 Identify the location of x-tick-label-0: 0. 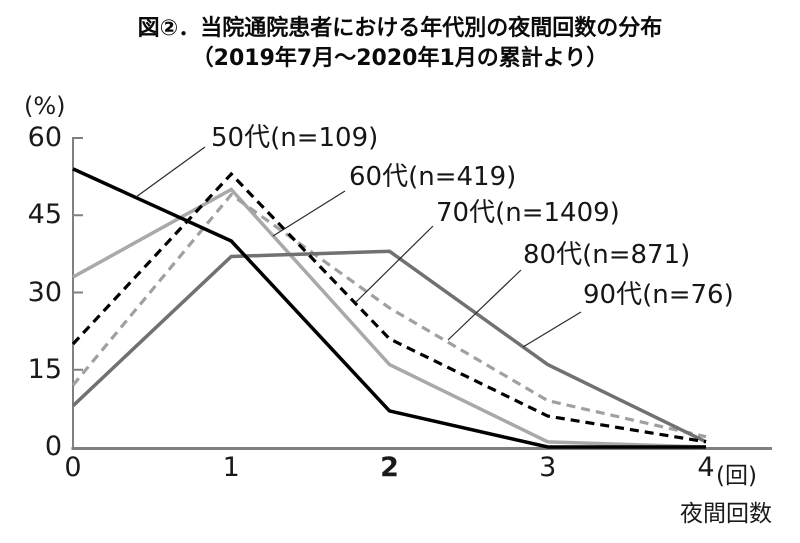
(73, 467).